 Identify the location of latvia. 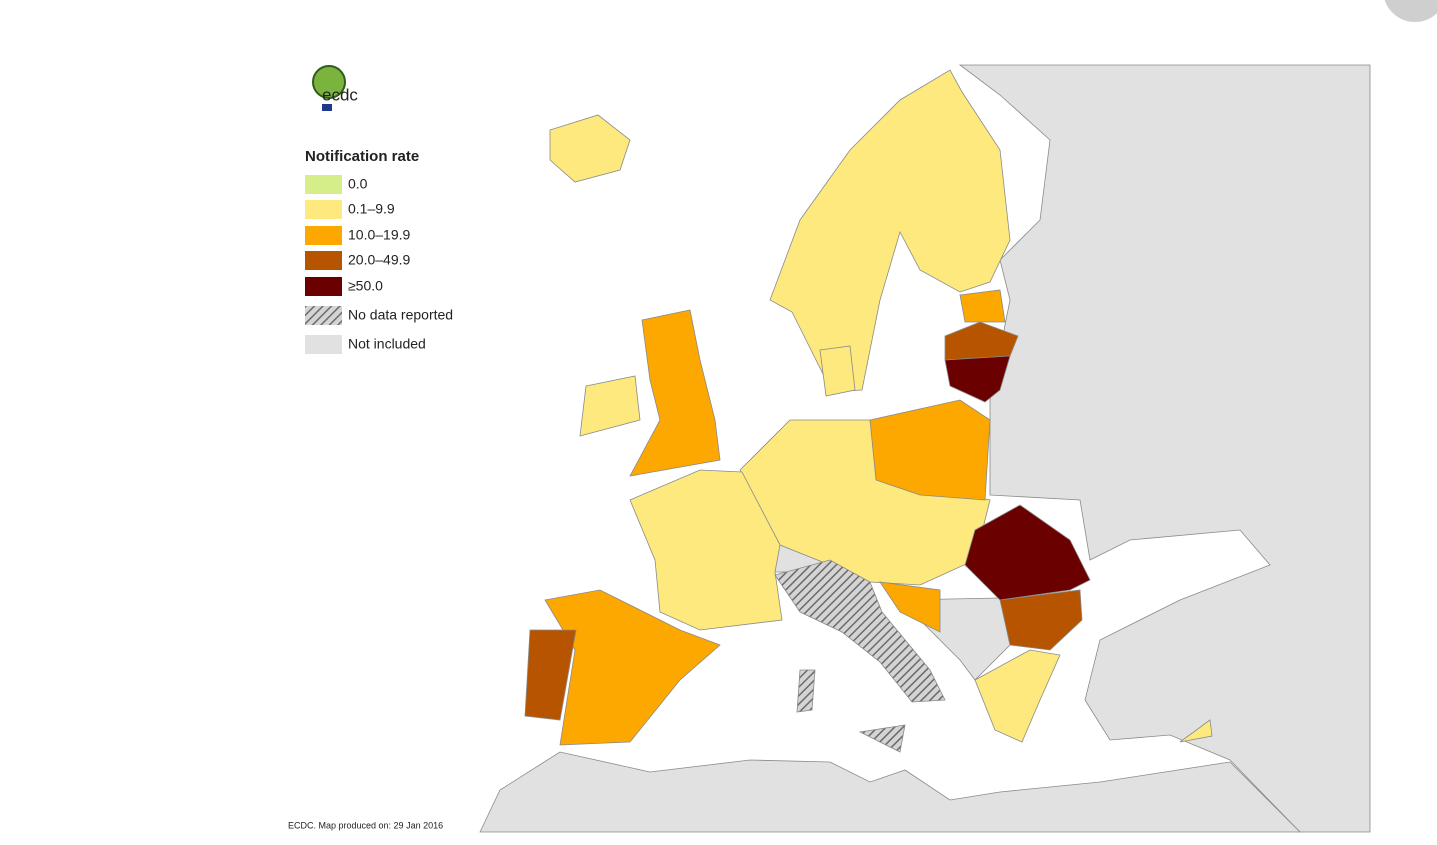
(981, 341).